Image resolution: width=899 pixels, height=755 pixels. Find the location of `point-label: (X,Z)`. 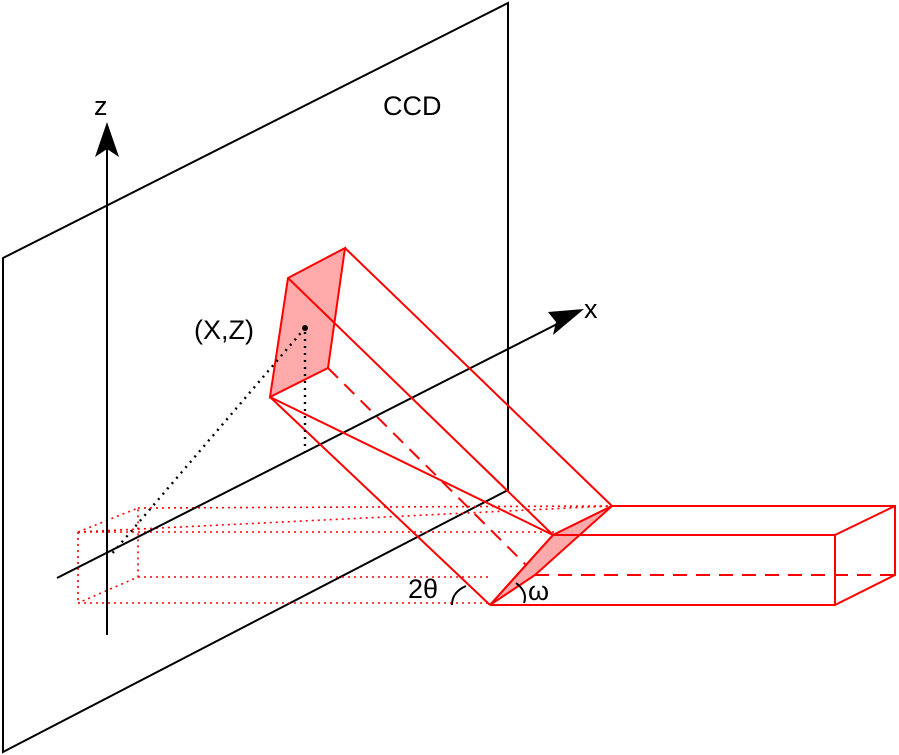

point-label: (X,Z) is located at coordinates (224, 330).